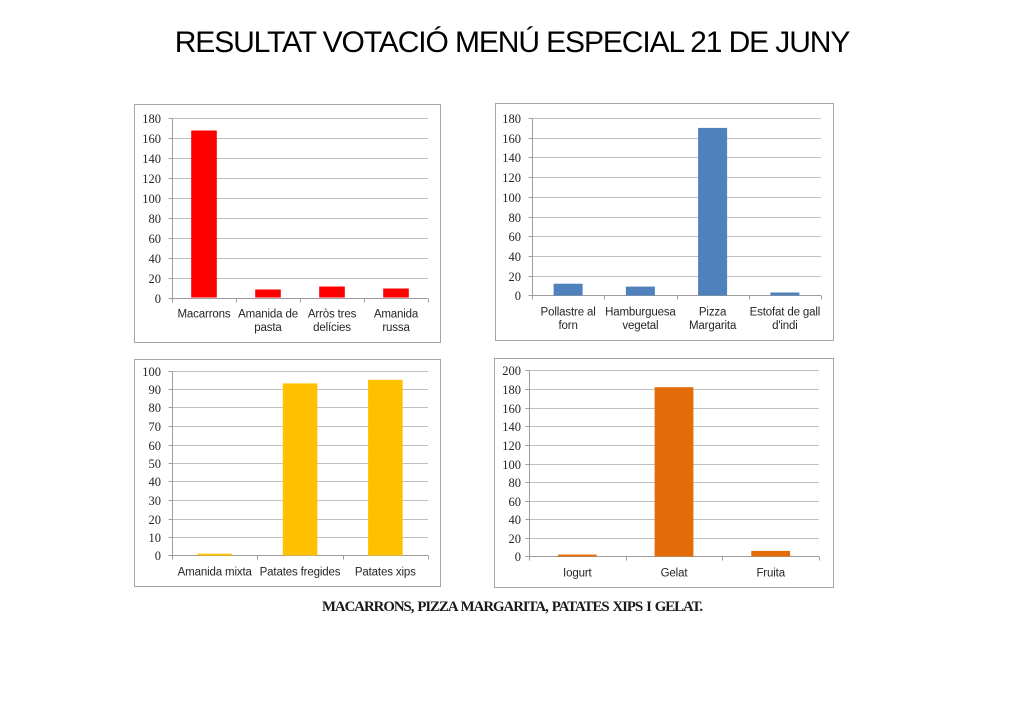  Describe the element at coordinates (268, 315) in the screenshot. I see `svg-text: Amanida de` at that location.